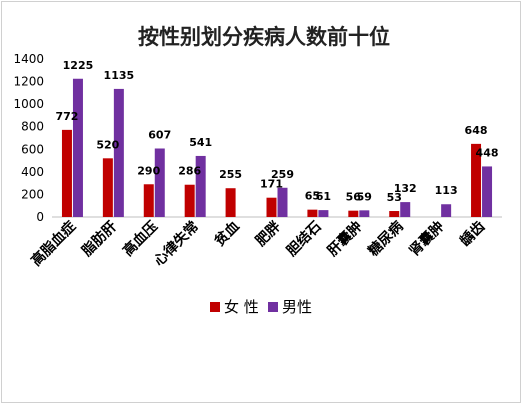 The height and width of the screenshot is (406, 524). What do you see at coordinates (32, 127) in the screenshot?
I see `y-tick-label: 800` at bounding box center [32, 127].